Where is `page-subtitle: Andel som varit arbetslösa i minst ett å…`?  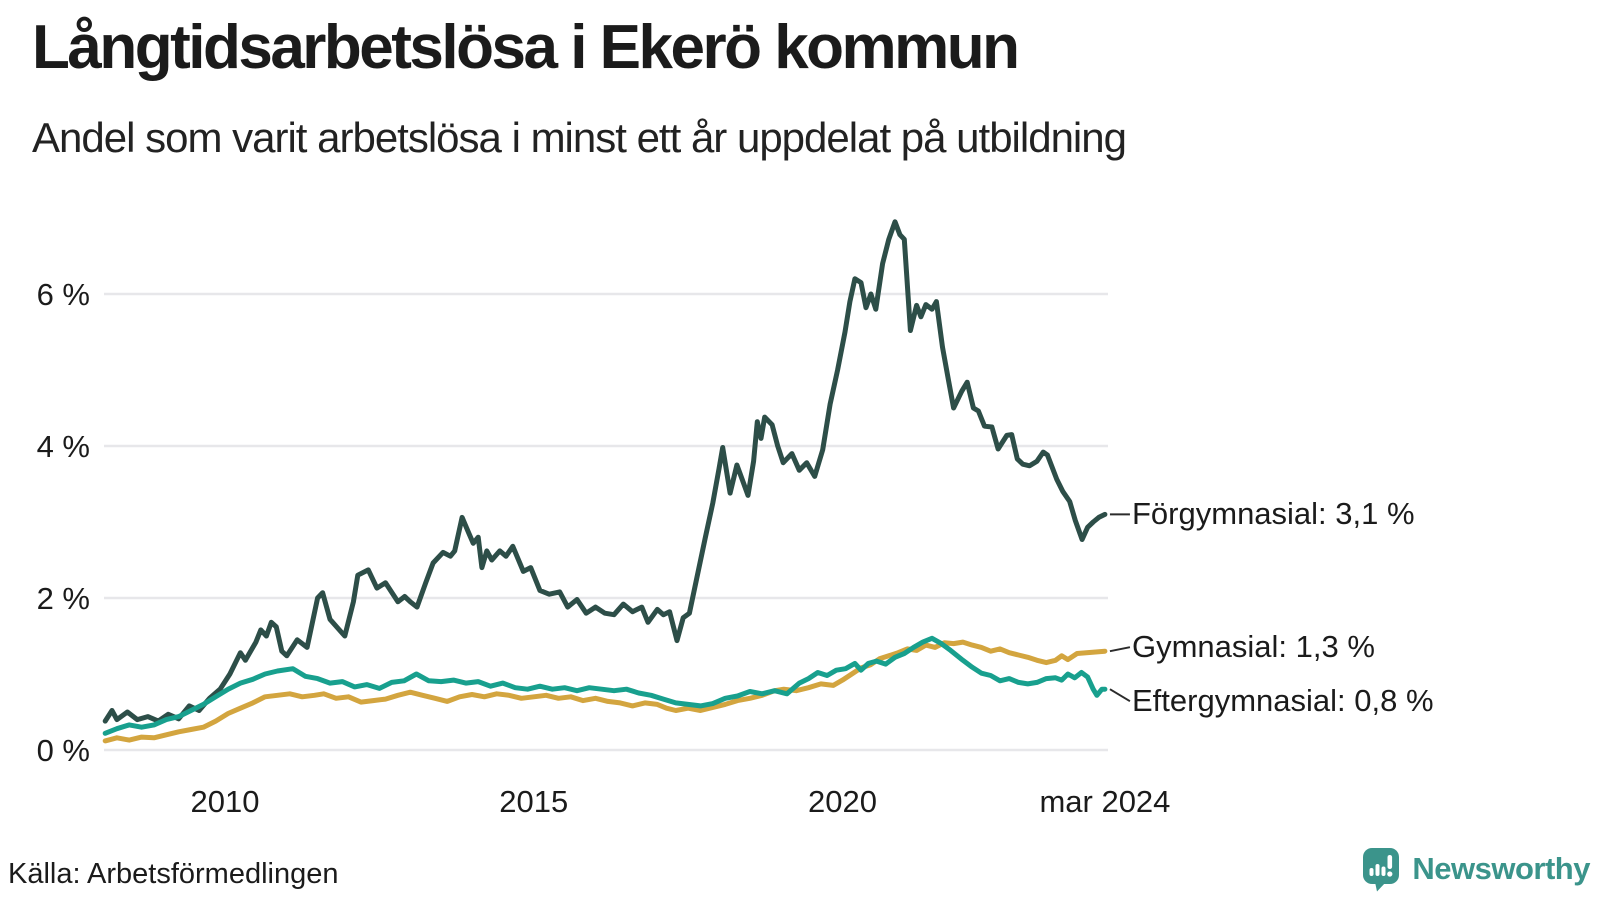 page-subtitle: Andel som varit arbetslösa i minst ett å… is located at coordinates (579, 137).